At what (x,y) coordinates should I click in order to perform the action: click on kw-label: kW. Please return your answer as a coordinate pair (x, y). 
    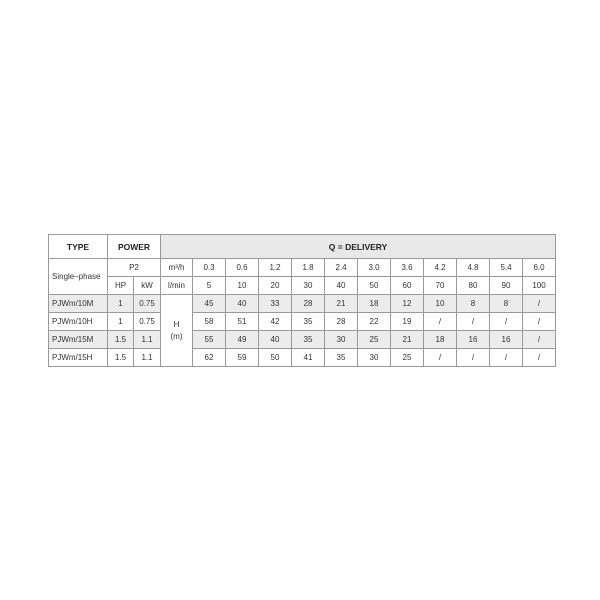
    Looking at the image, I should click on (147, 285).